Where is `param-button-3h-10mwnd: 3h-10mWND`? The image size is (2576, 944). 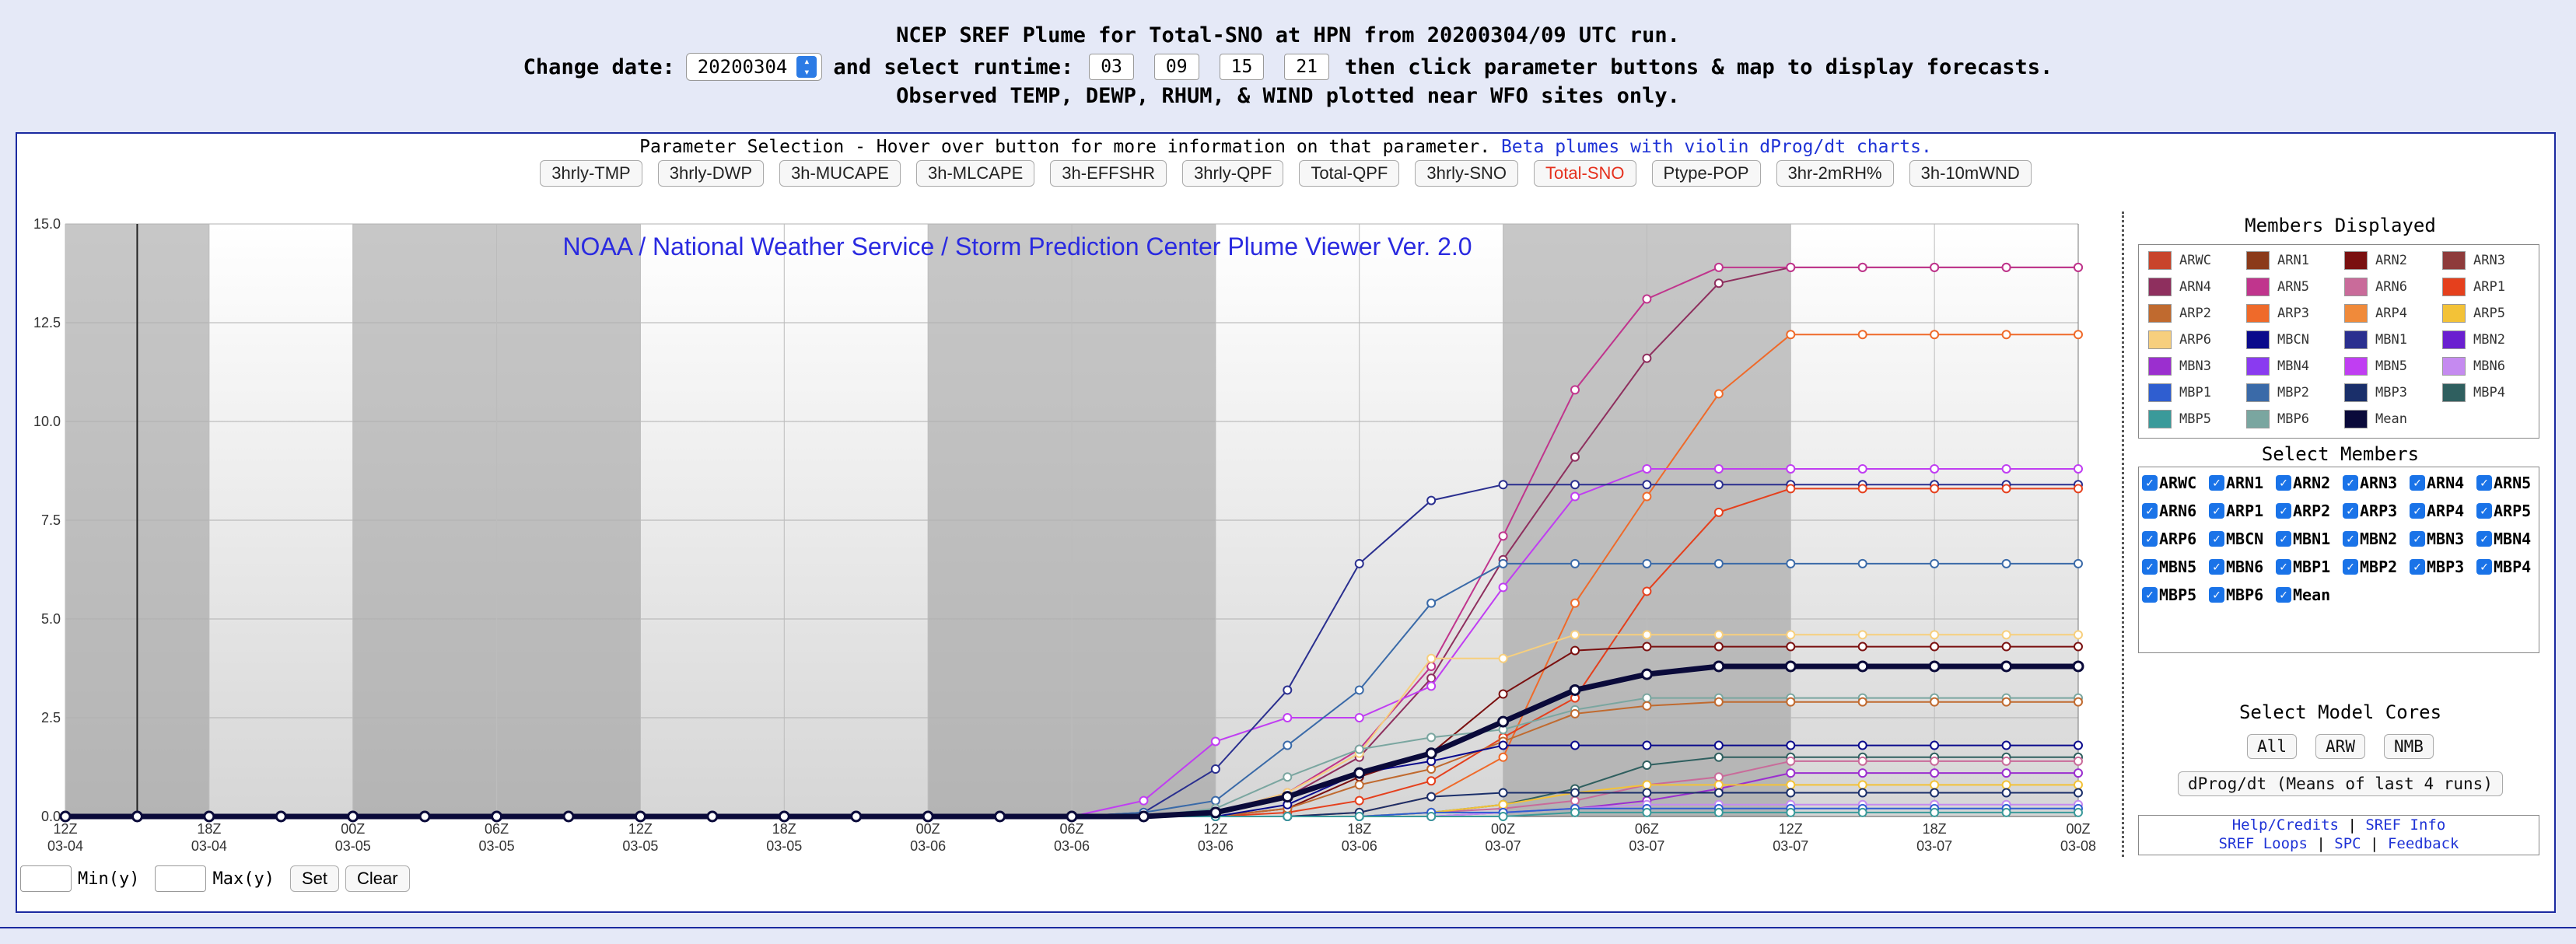 param-button-3h-10mwnd: 3h-10mWND is located at coordinates (1970, 174).